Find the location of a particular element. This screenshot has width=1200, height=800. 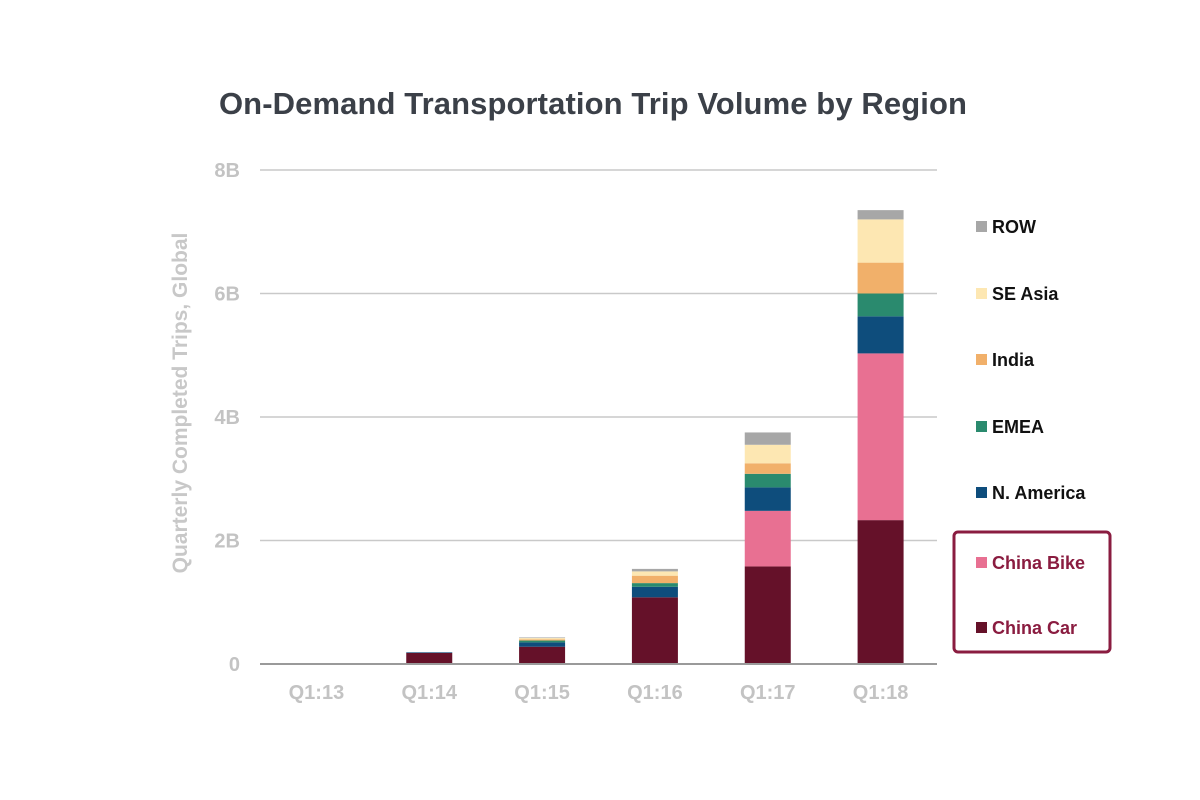

legend-label: EMEA is located at coordinates (1018, 427).